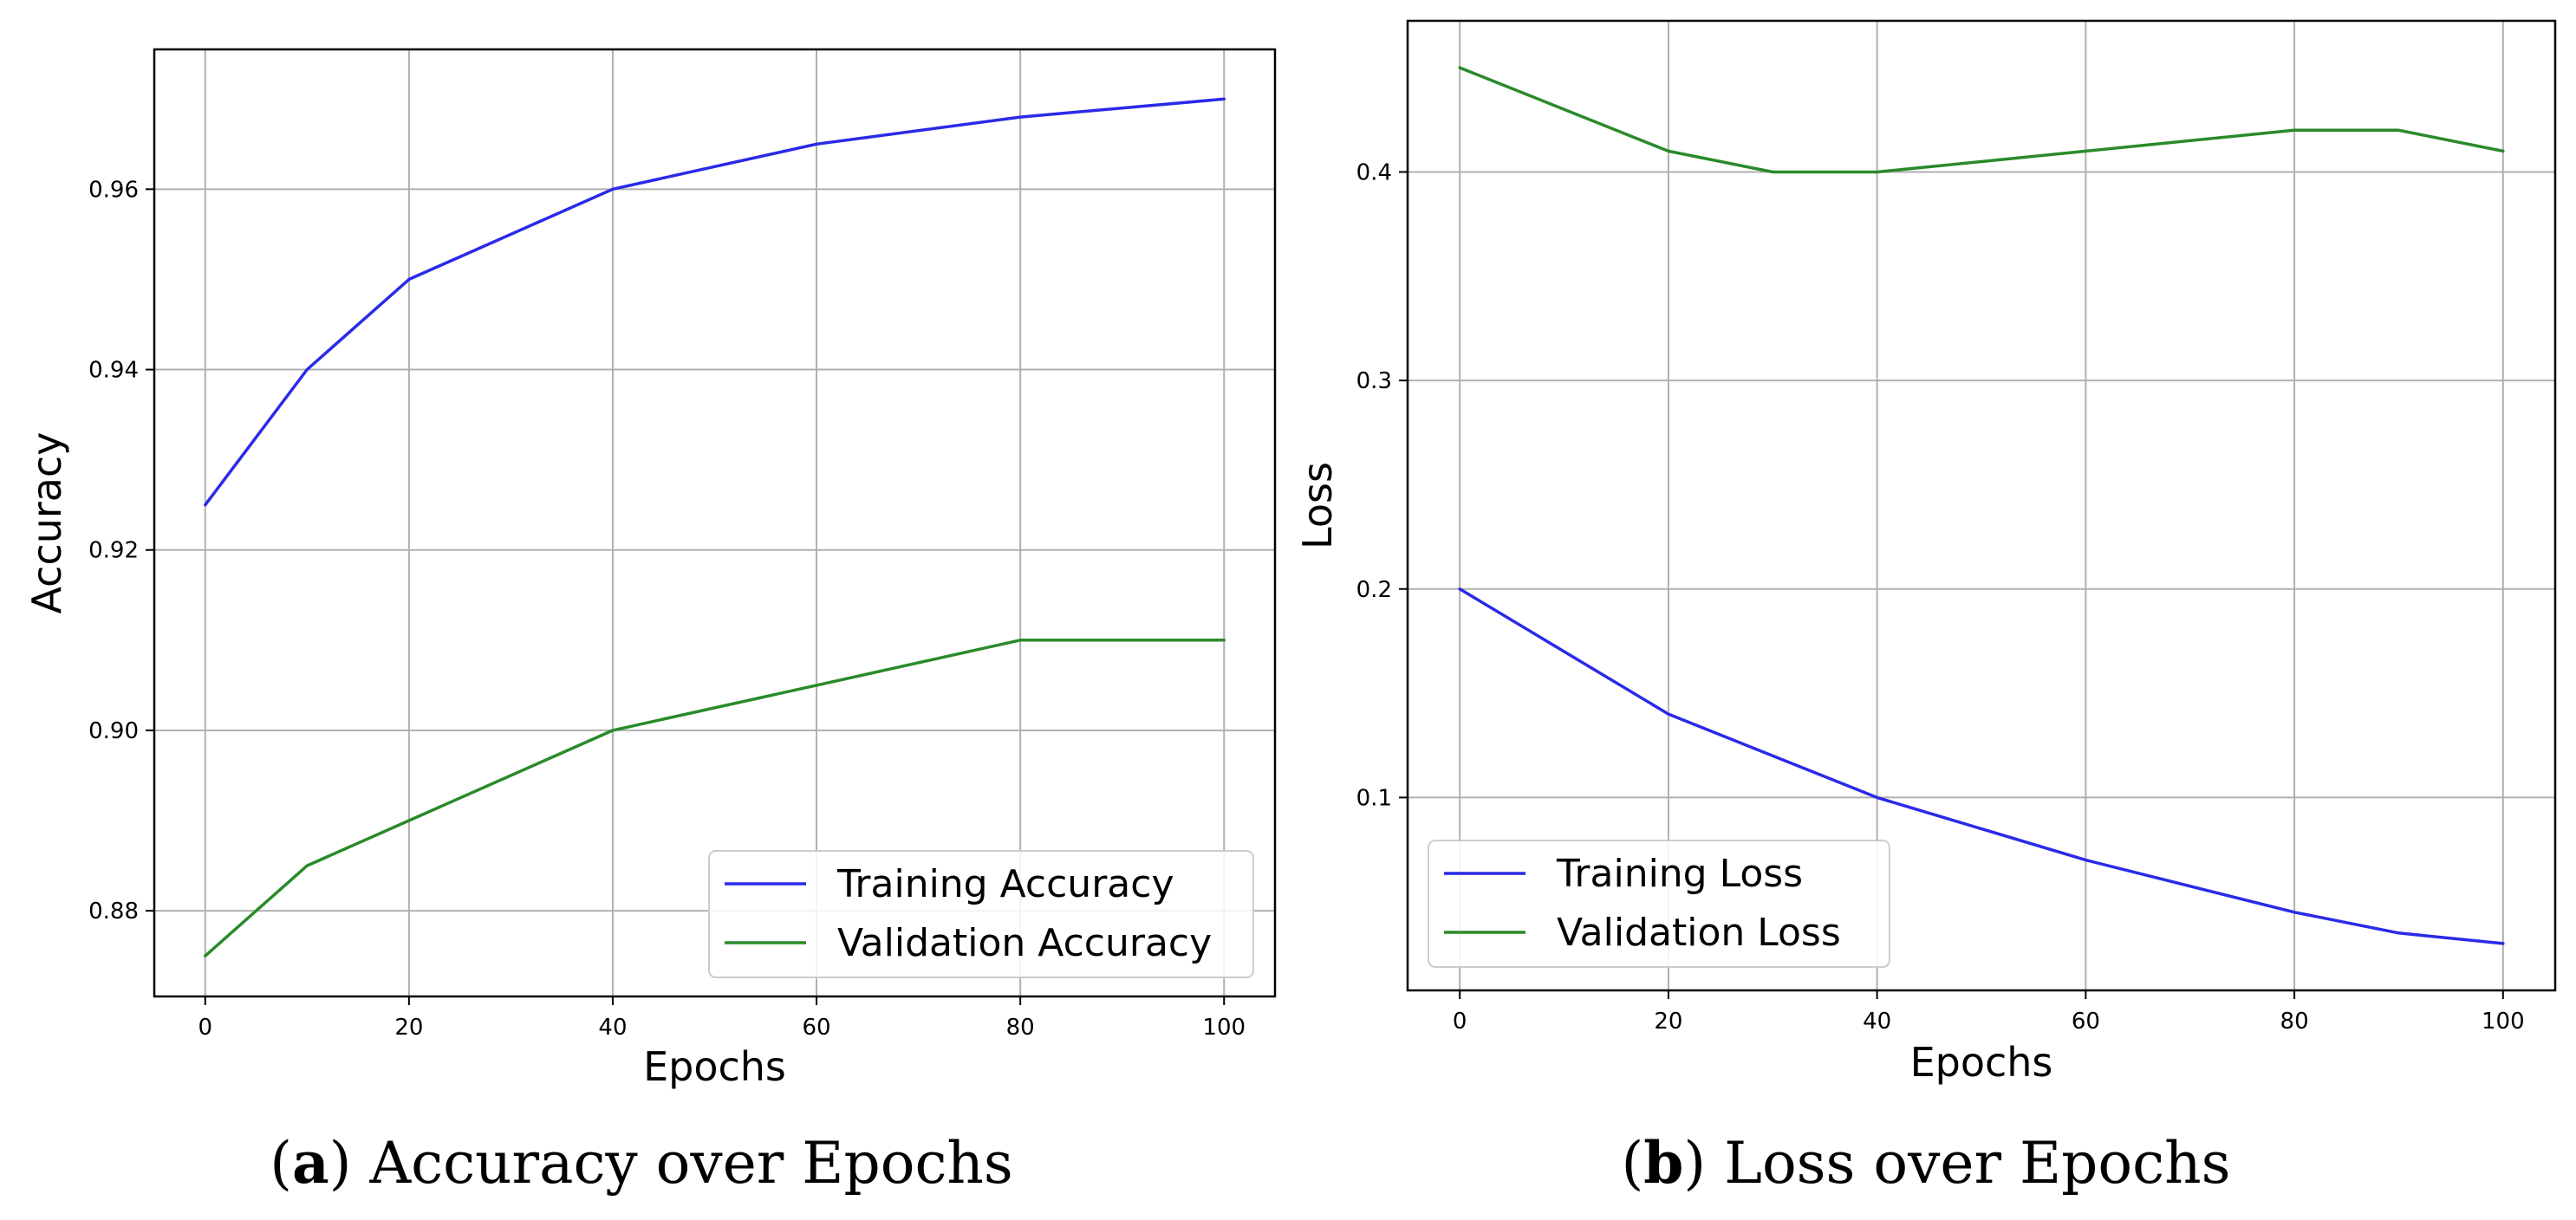 This screenshot has height=1220, width=2576. What do you see at coordinates (408, 1028) in the screenshot?
I see `accuracy-x-tick-label: 20` at bounding box center [408, 1028].